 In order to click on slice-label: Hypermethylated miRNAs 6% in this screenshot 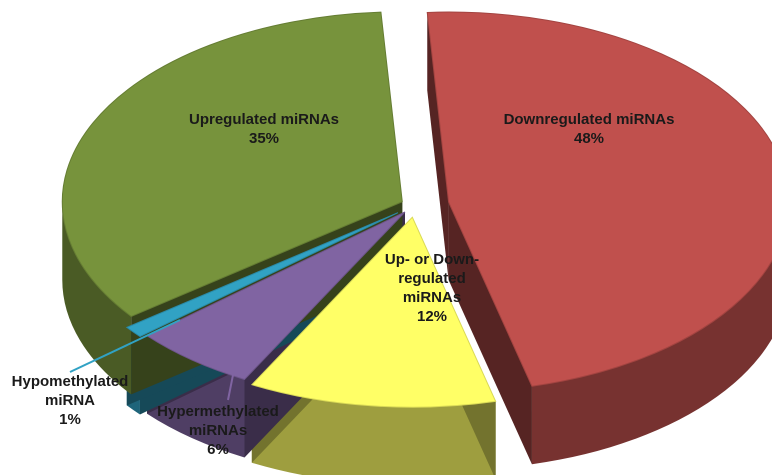, I will do `click(218, 430)`.